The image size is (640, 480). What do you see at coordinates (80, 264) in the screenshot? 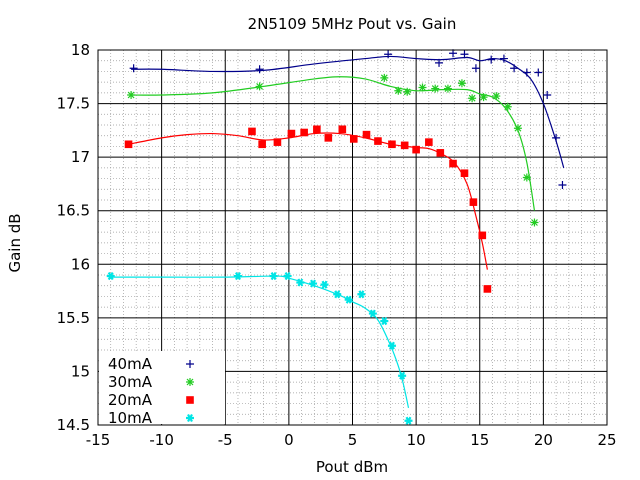
I see `y-tick-label: 16` at bounding box center [80, 264].